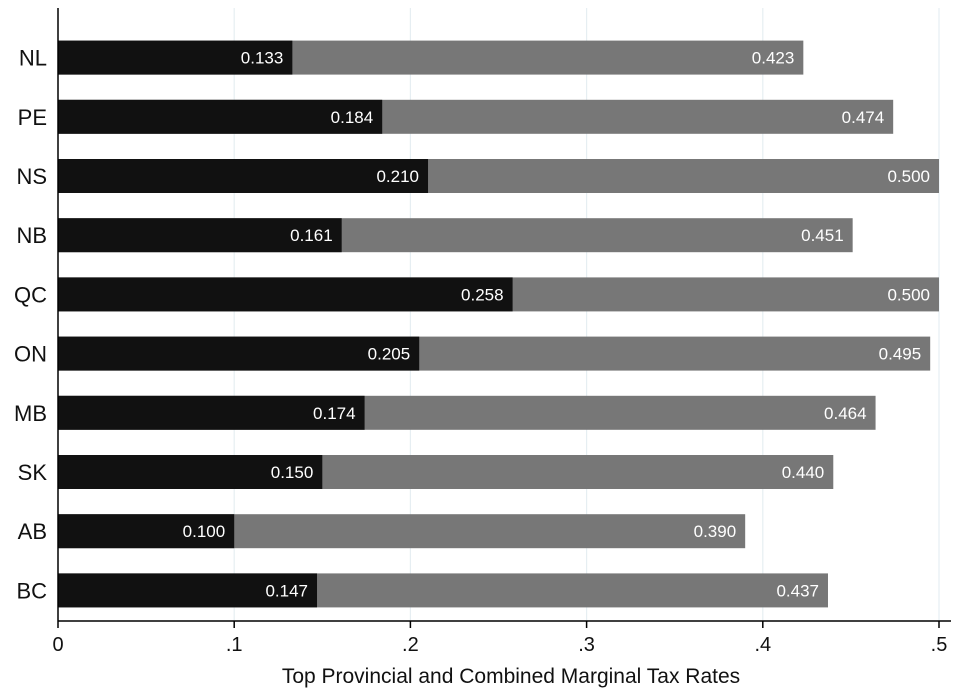 This screenshot has width=954, height=692. Describe the element at coordinates (822, 235) in the screenshot. I see `combined-rate-label-nb: 0.451` at that location.